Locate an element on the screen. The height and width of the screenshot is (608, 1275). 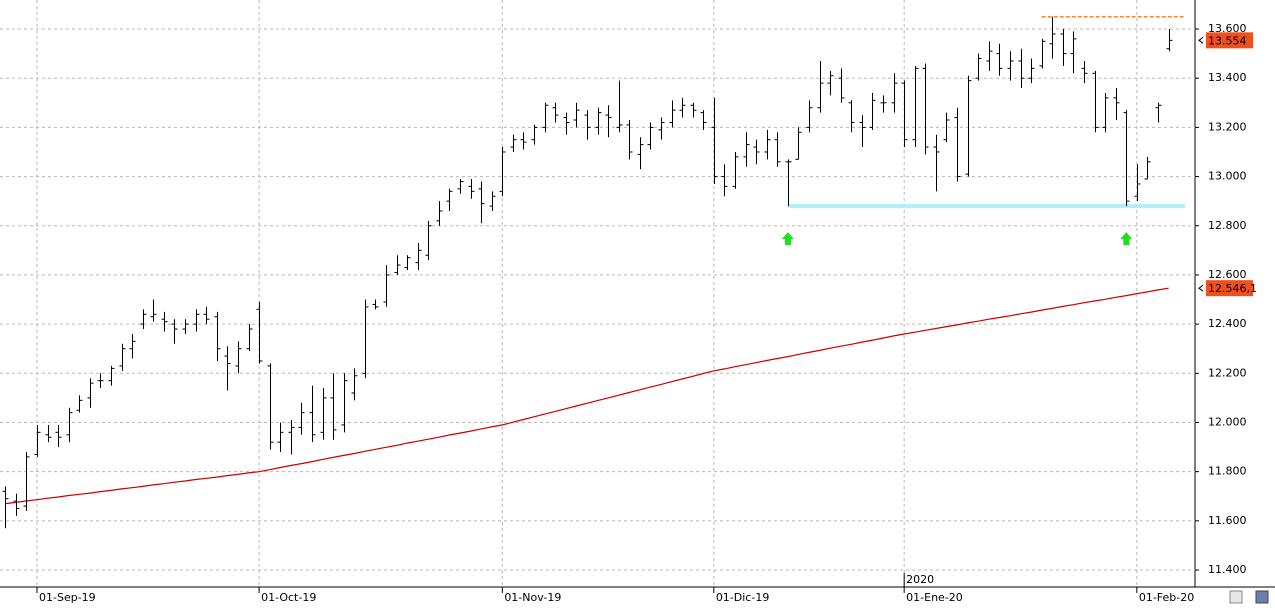
x-tick-label: 01-Nov-19 is located at coordinates (532, 597).